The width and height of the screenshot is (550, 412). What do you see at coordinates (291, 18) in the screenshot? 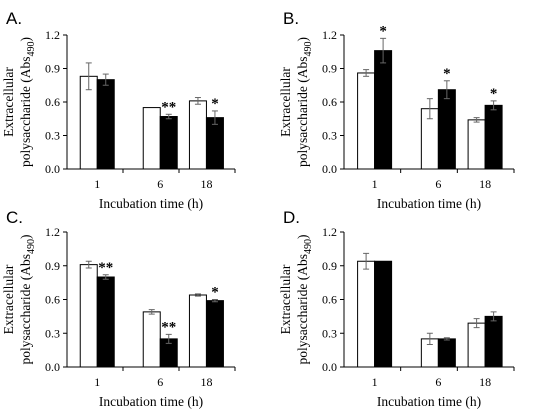
I see `panel-letter: B.` at bounding box center [291, 18].